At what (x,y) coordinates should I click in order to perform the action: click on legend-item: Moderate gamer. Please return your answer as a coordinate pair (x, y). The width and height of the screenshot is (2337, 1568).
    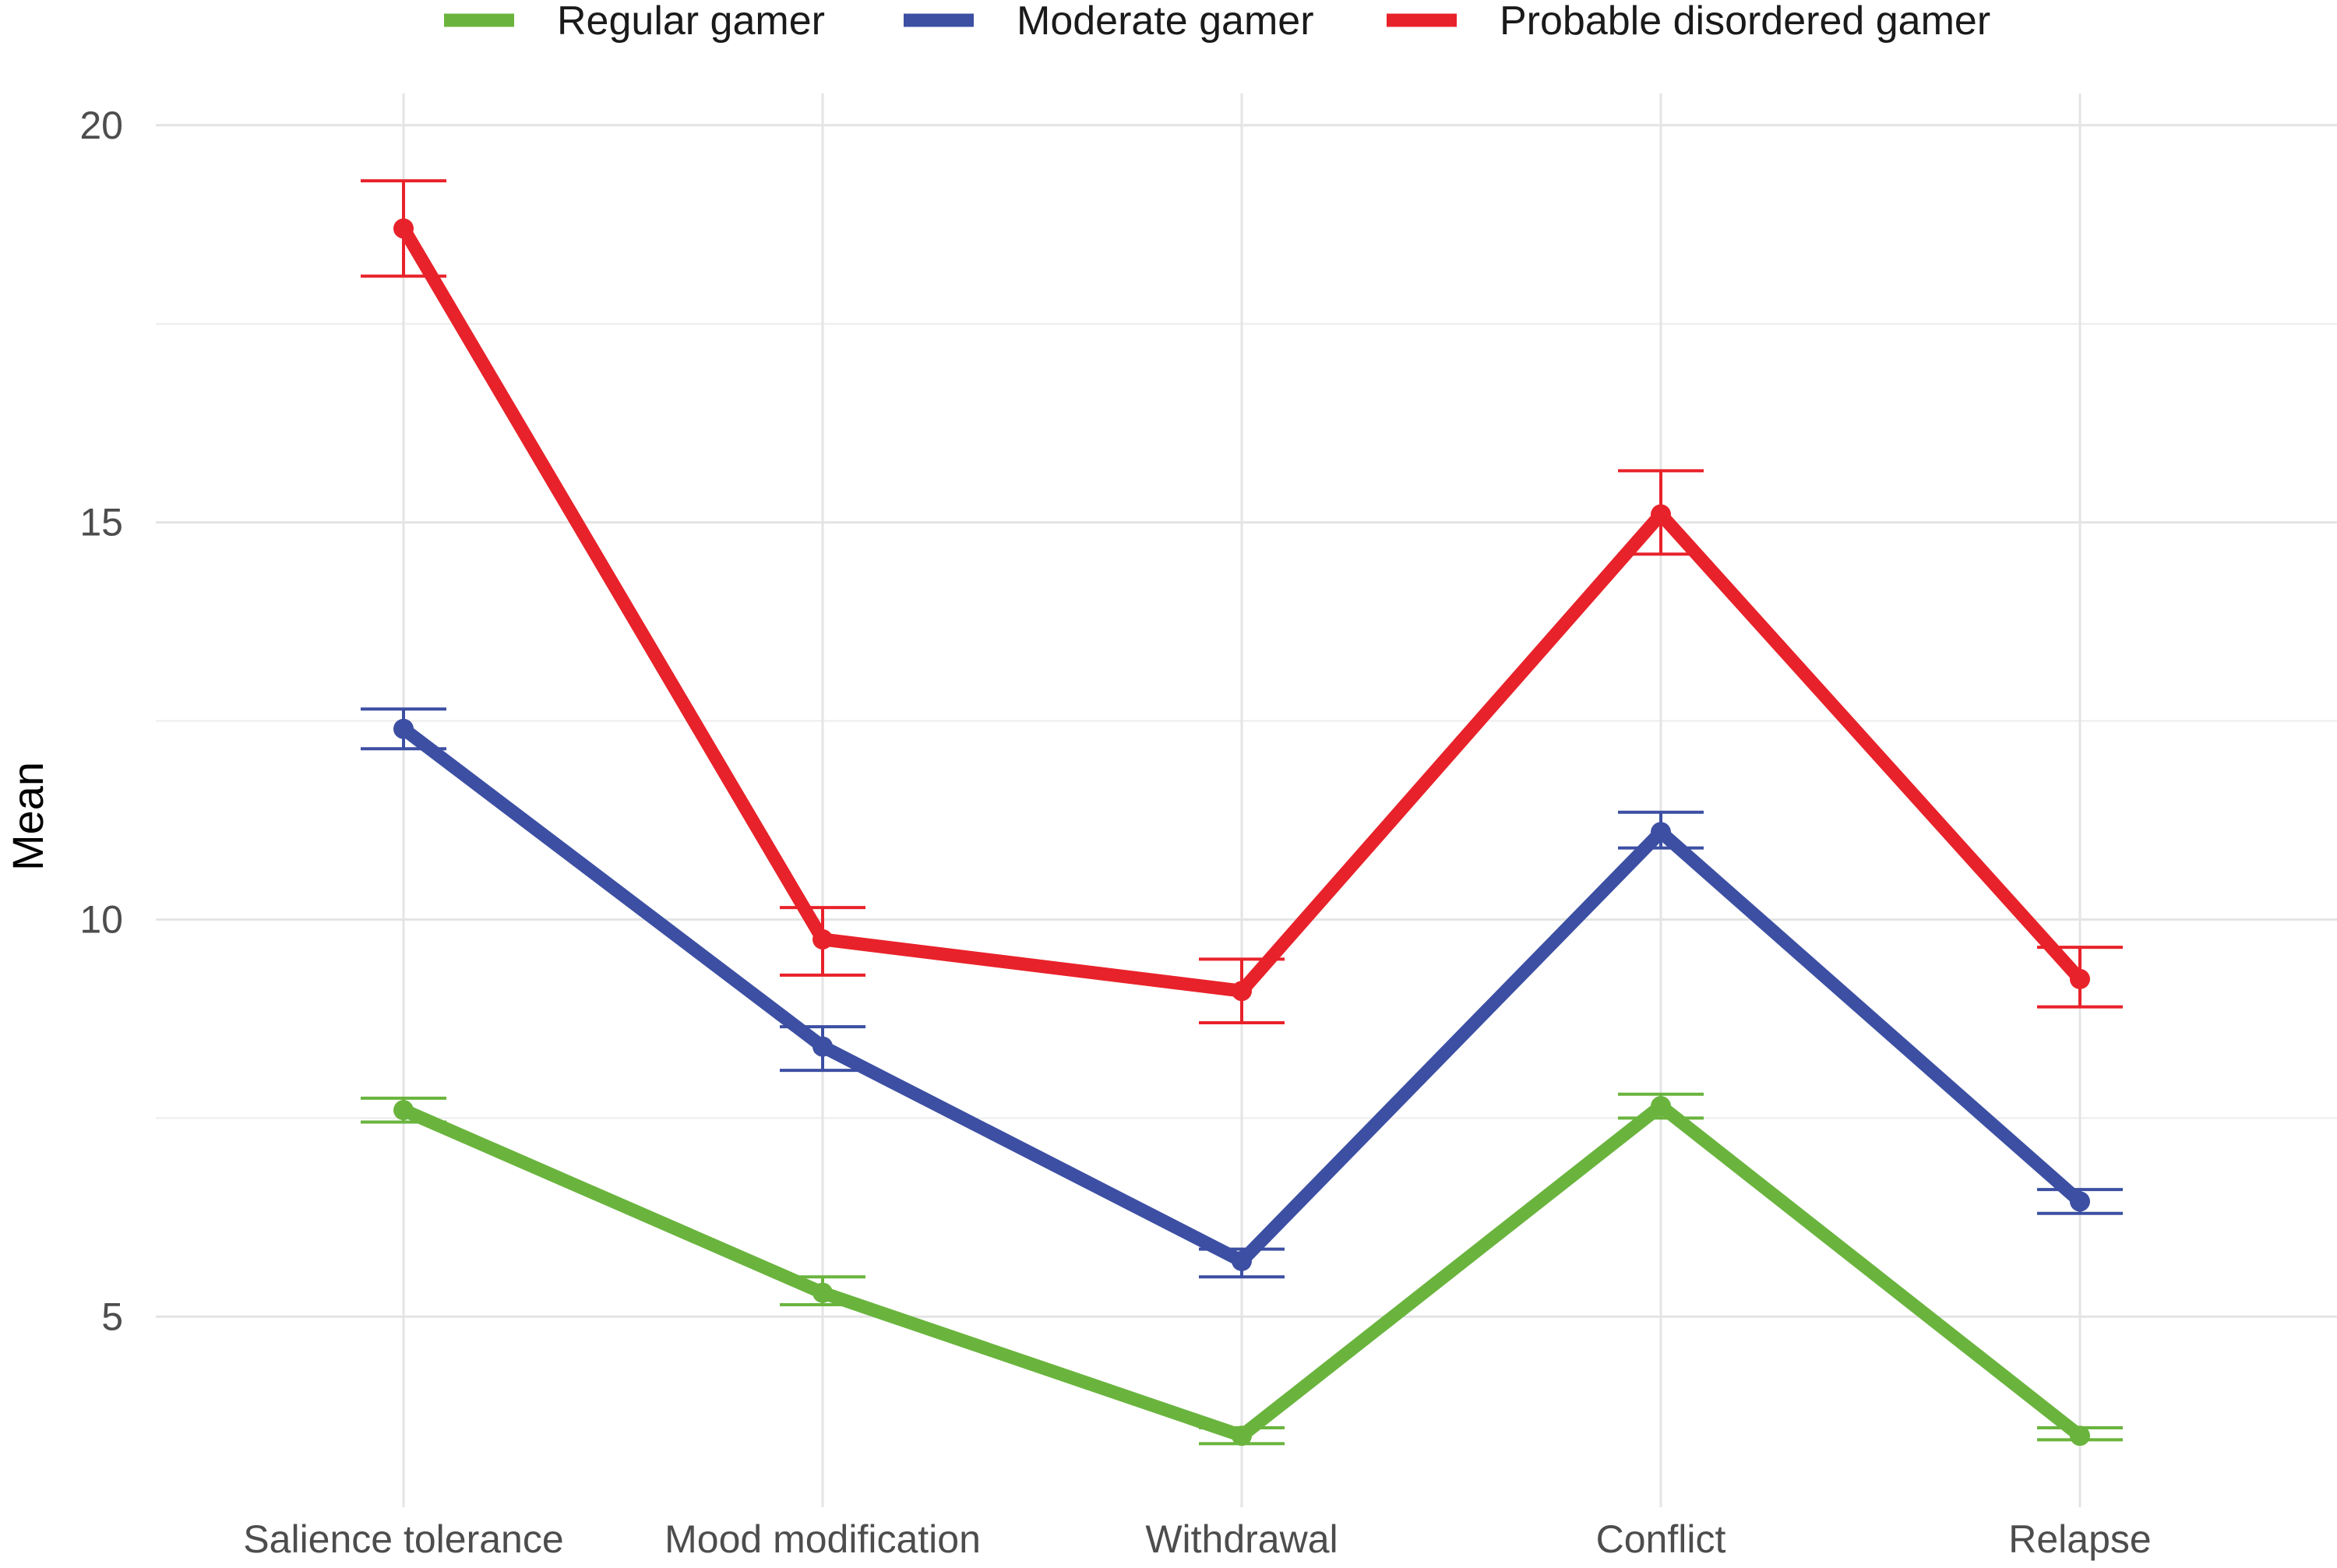
    Looking at the image, I should click on (1109, 22).